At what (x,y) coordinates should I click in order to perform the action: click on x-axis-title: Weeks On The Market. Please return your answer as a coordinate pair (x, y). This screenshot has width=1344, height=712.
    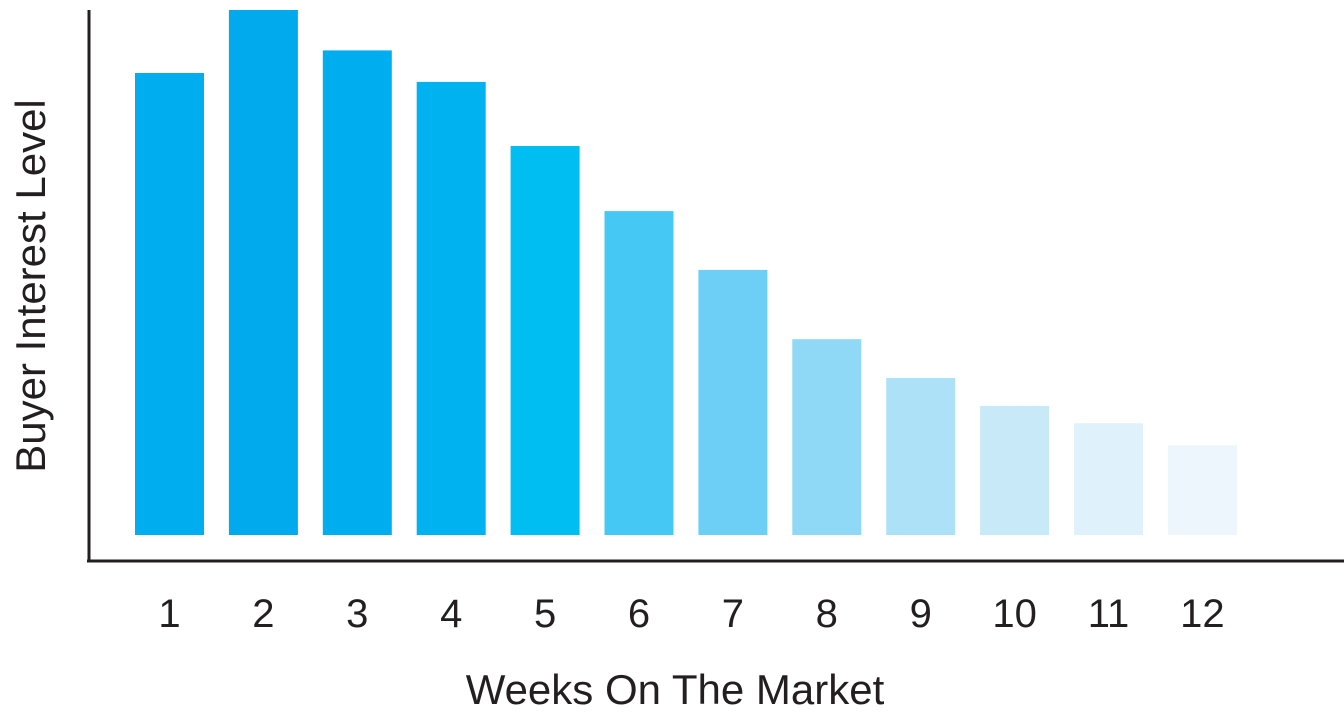
    Looking at the image, I should click on (675, 689).